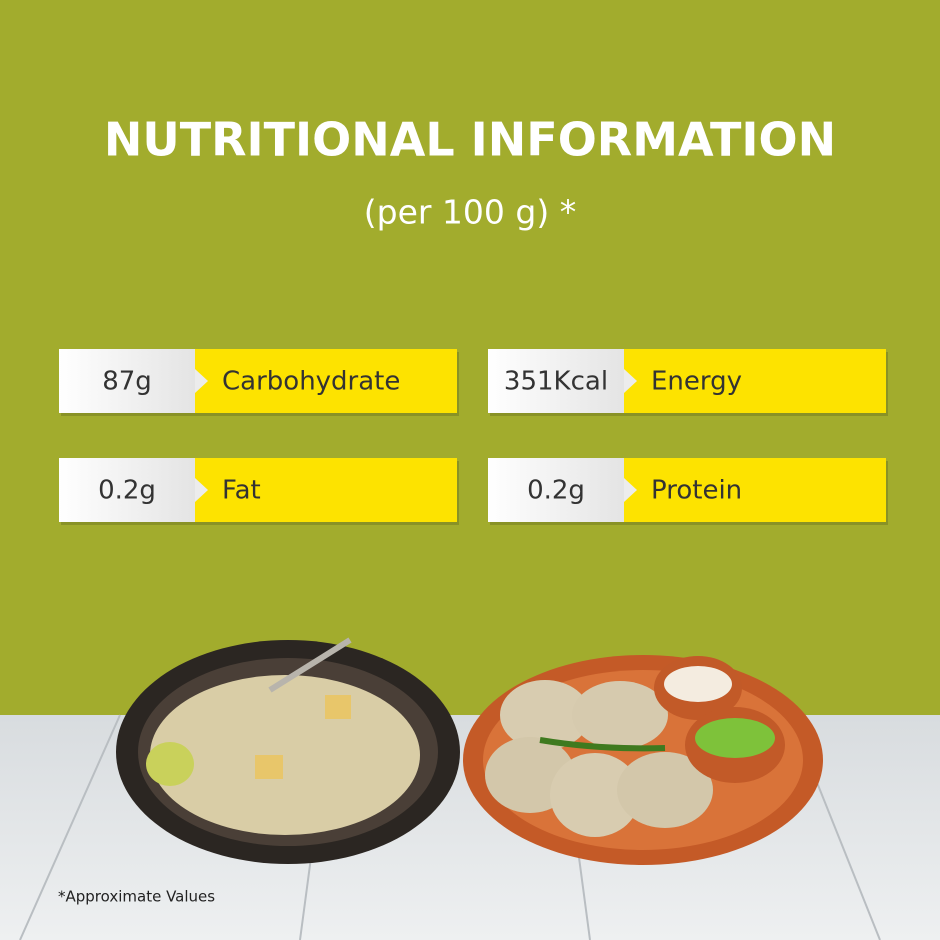 Image resolution: width=940 pixels, height=940 pixels. Describe the element at coordinates (241, 491) in the screenshot. I see `nutrient-name: Fat` at that location.